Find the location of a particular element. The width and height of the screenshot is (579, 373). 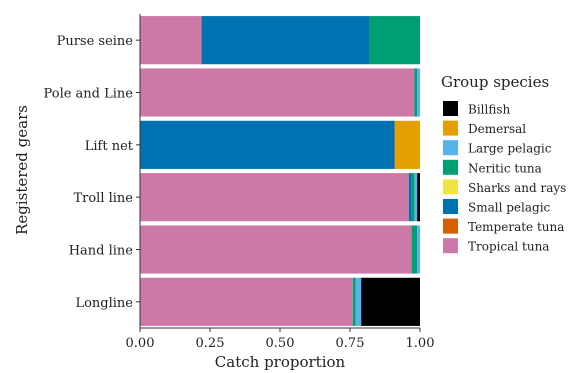

x-axis-ticks: 0.00 0.25 0.50 0.75 1.00 is located at coordinates (280, 339).